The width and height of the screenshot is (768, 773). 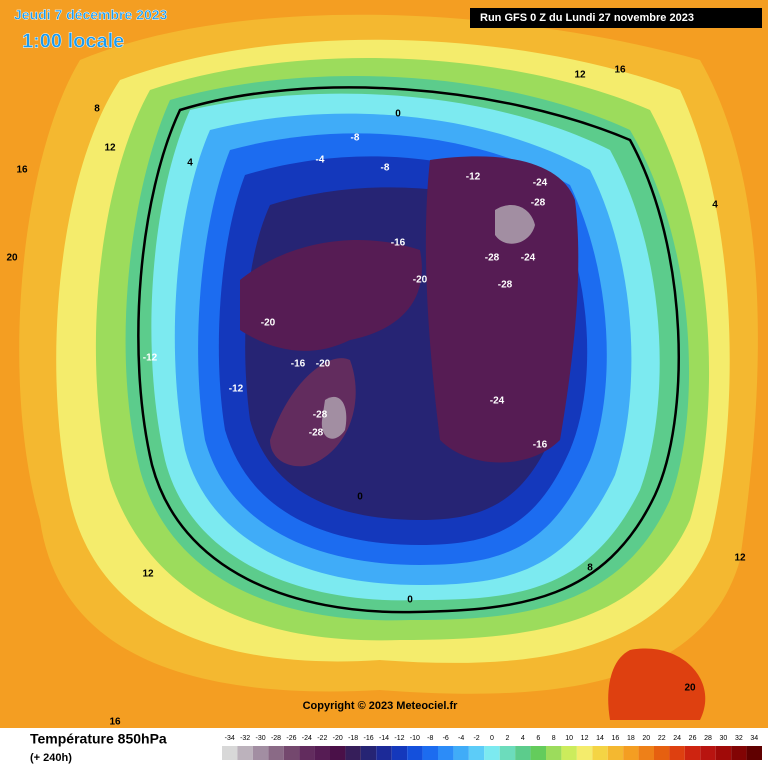 I want to click on scale-label: 22, so click(x=662, y=738).